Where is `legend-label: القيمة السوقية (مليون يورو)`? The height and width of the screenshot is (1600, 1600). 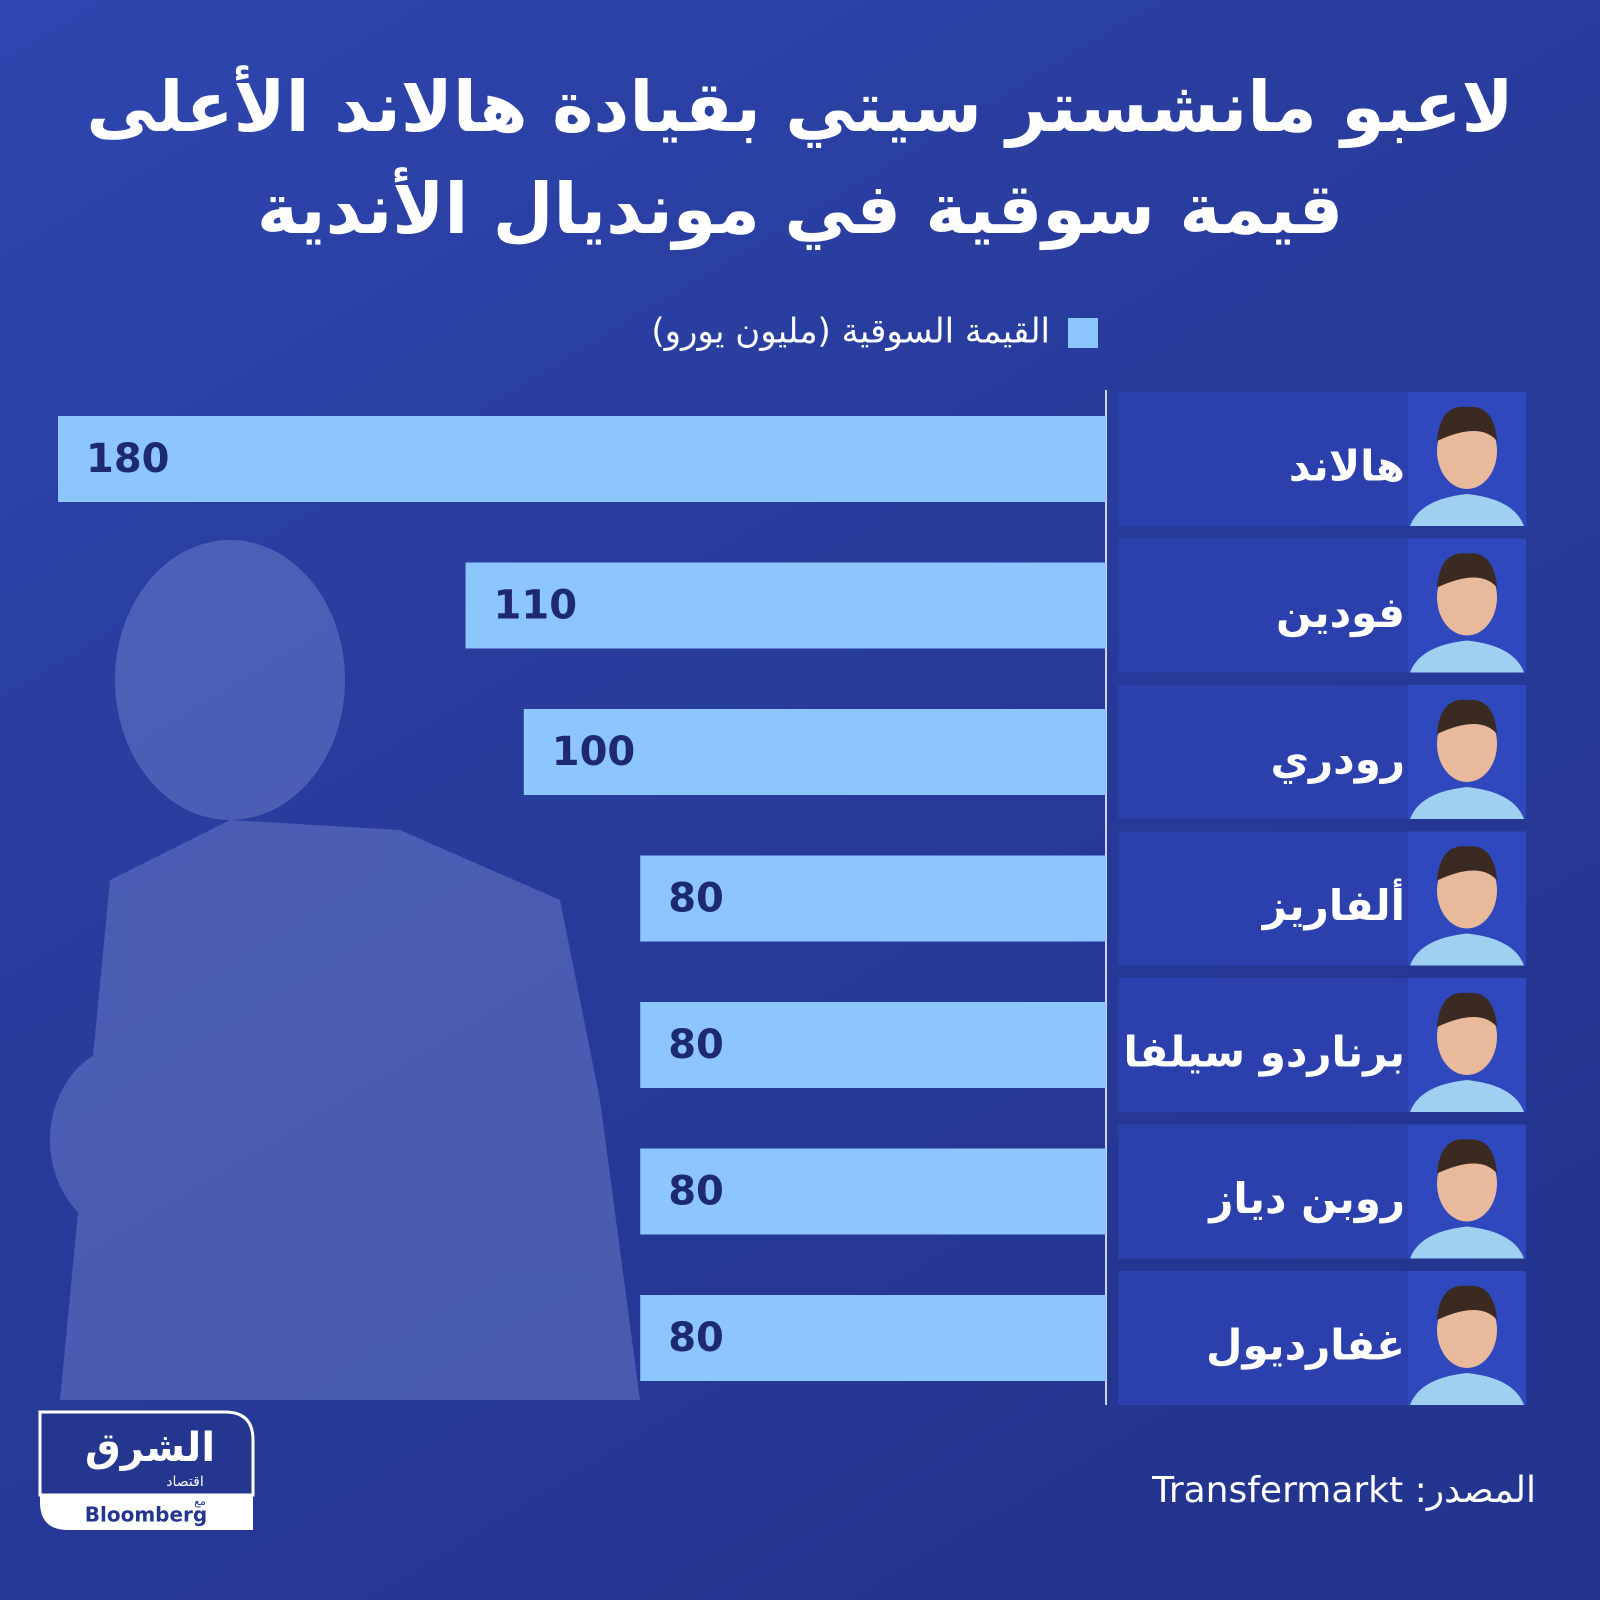 legend-label: القيمة السوقية (مليون يورو) is located at coordinates (850, 332).